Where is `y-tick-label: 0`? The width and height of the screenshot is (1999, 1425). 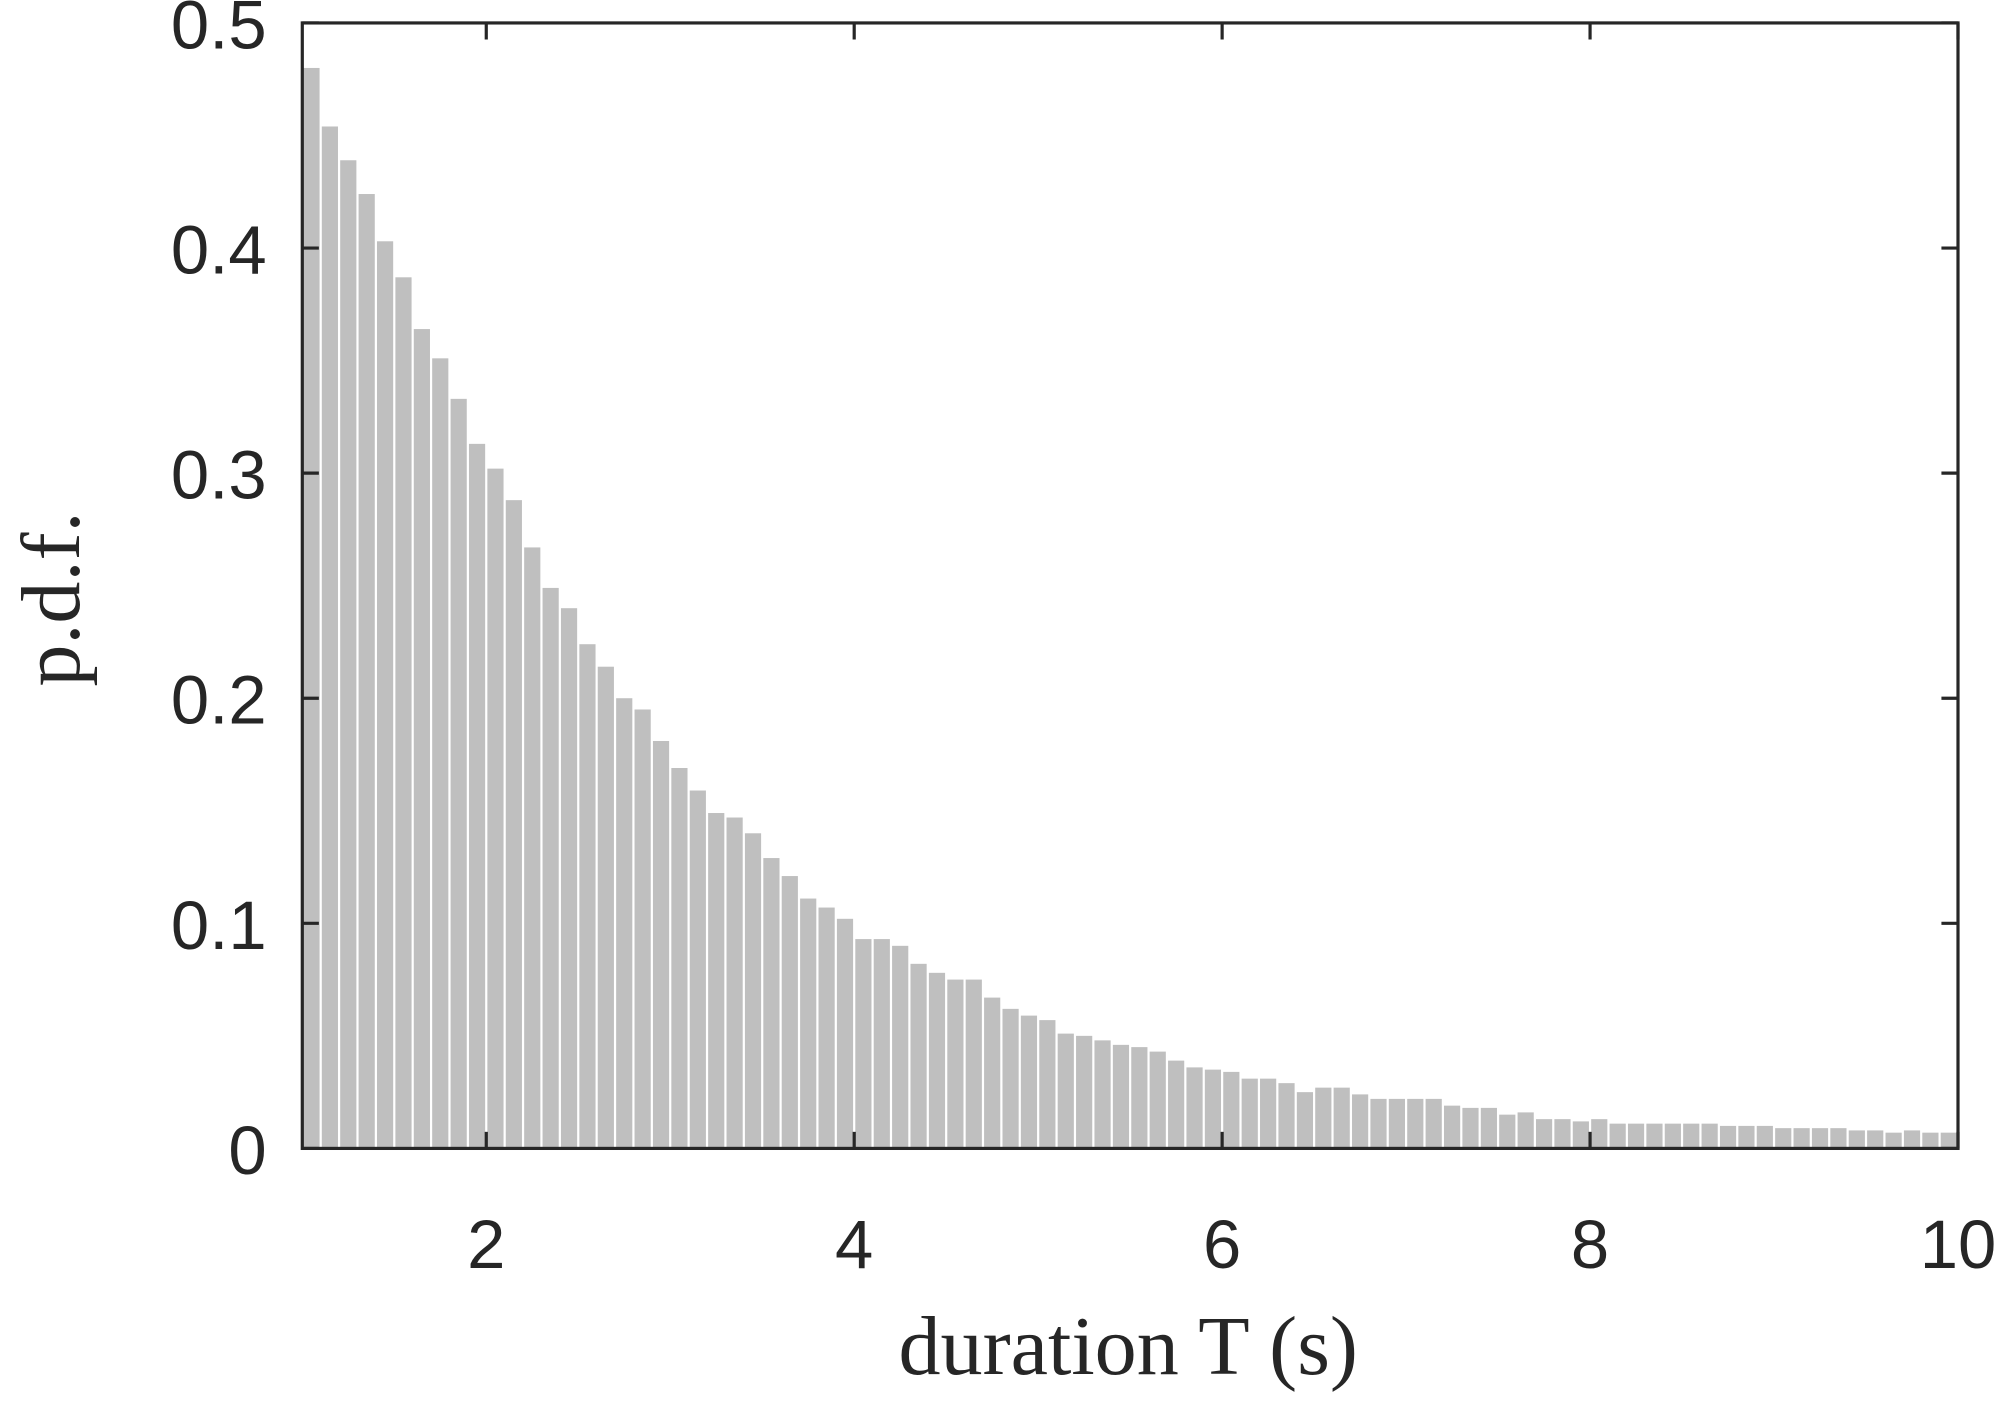 y-tick-label: 0 is located at coordinates (247, 1150).